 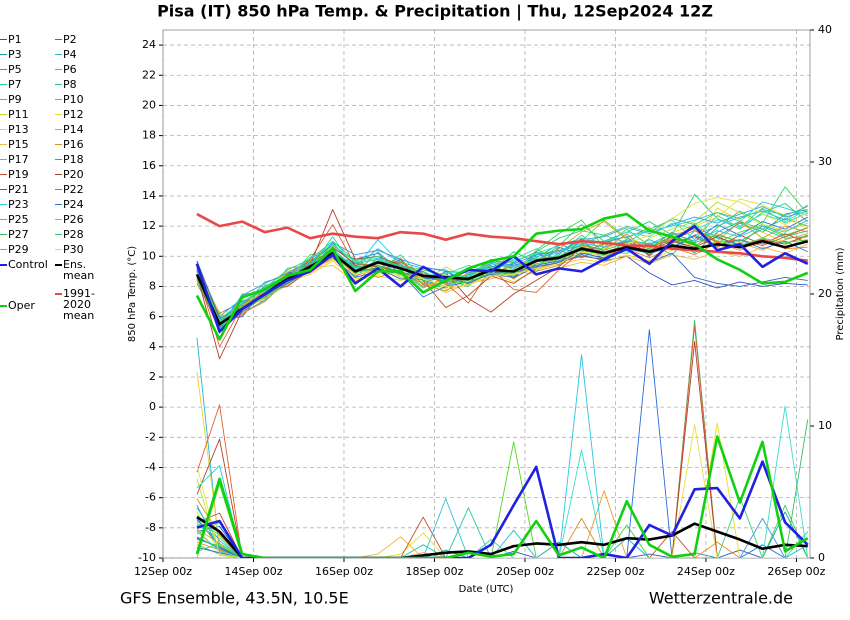 What do you see at coordinates (70, 69) in the screenshot?
I see `legend-label: P6` at bounding box center [70, 69].